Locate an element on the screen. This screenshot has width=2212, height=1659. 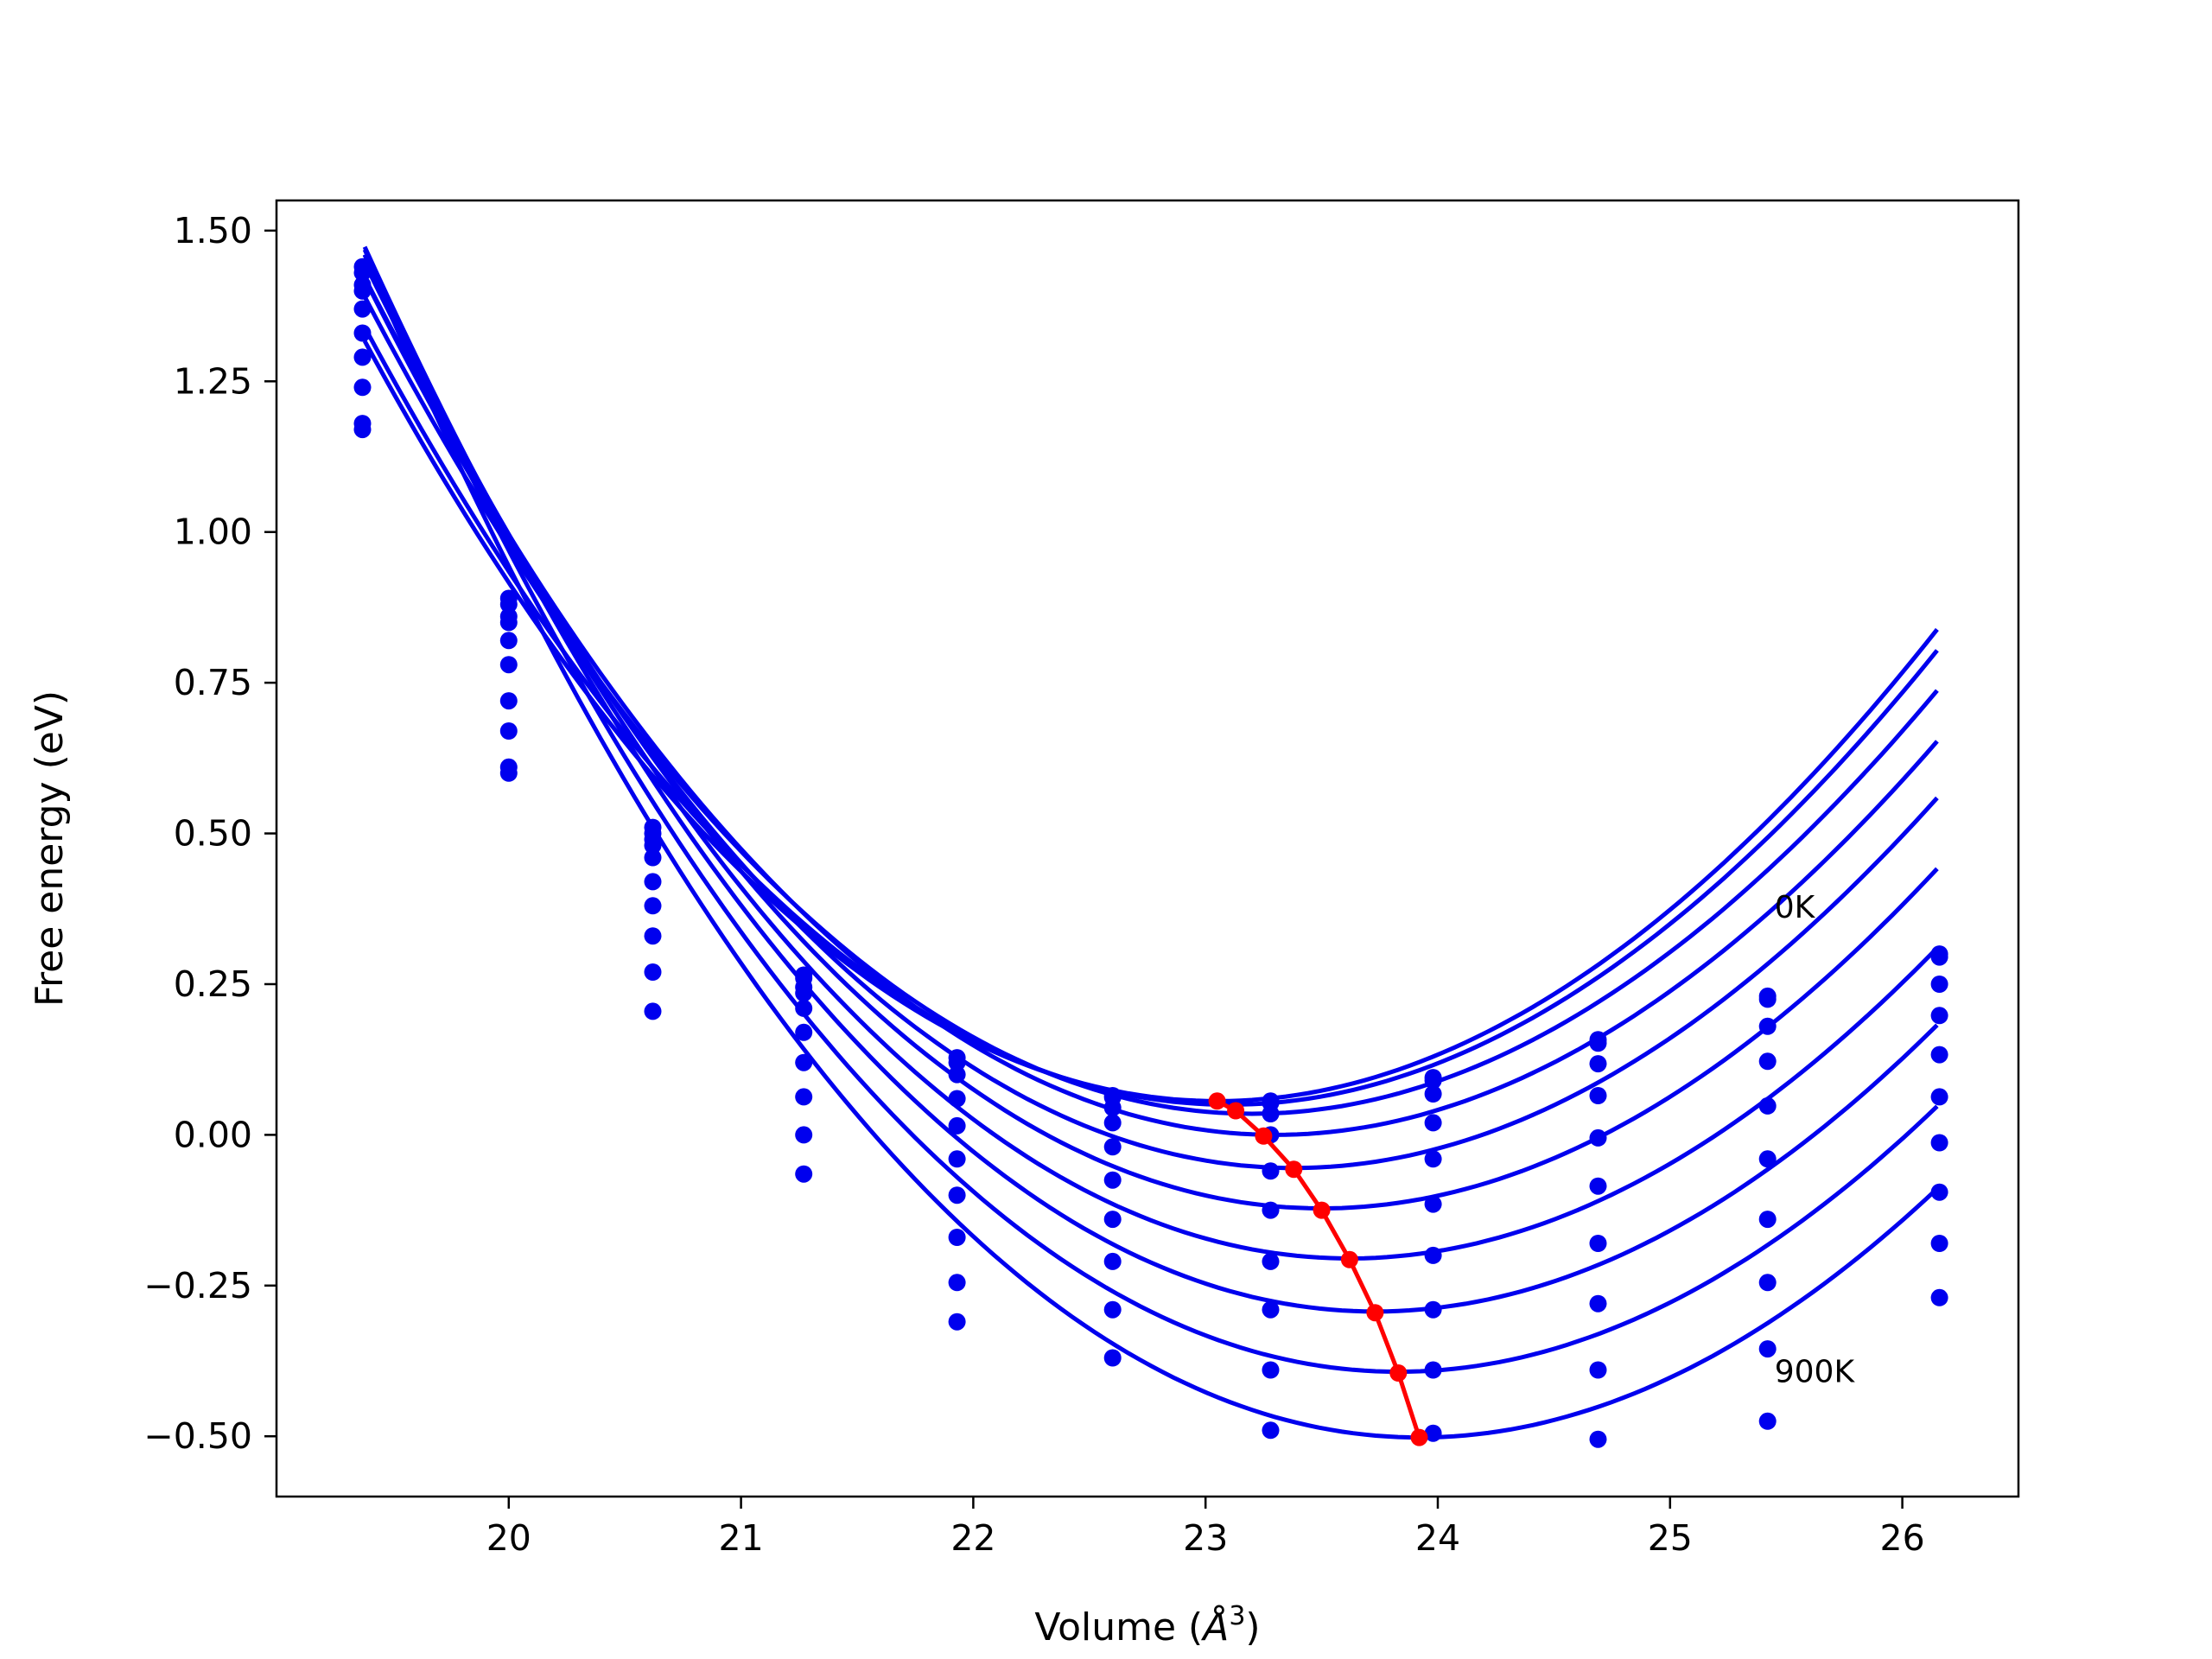
y-tick-label: 0.75 is located at coordinates (213, 682).